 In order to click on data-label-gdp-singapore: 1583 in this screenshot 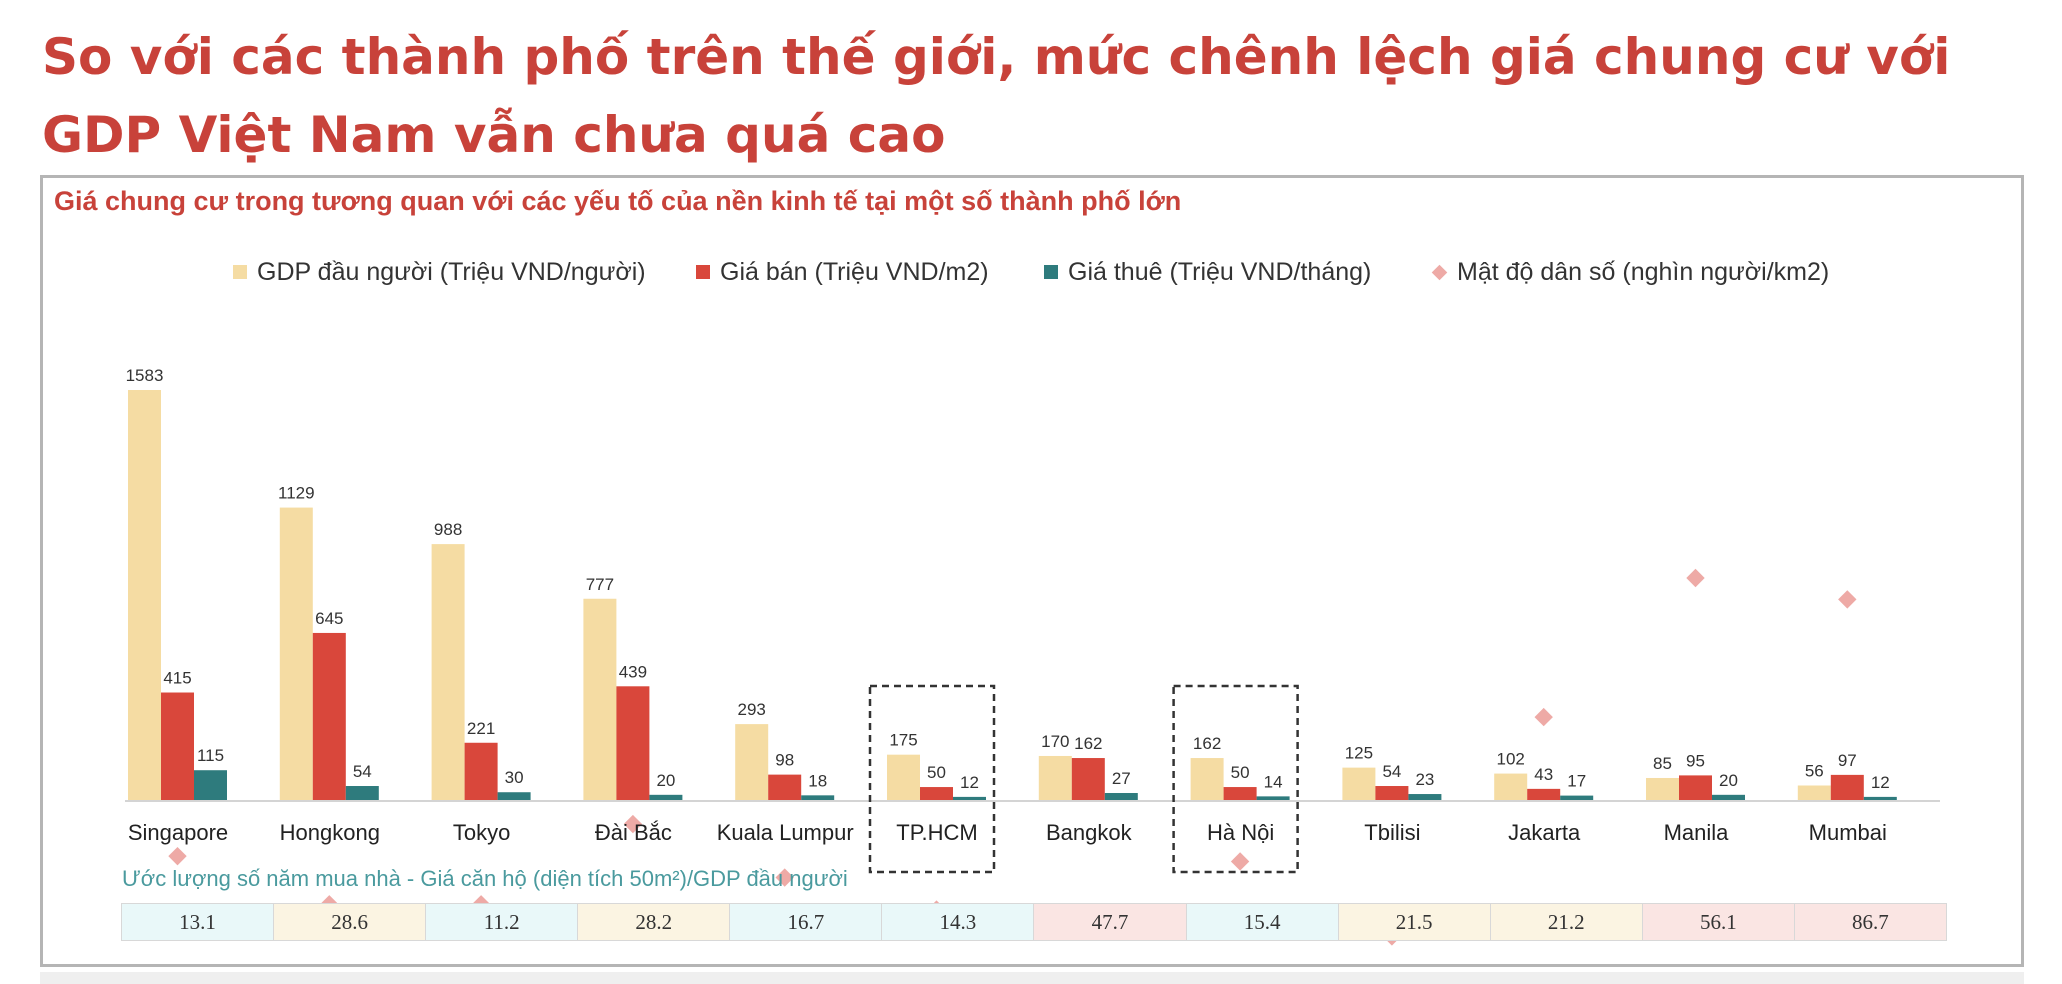, I will do `click(145, 375)`.